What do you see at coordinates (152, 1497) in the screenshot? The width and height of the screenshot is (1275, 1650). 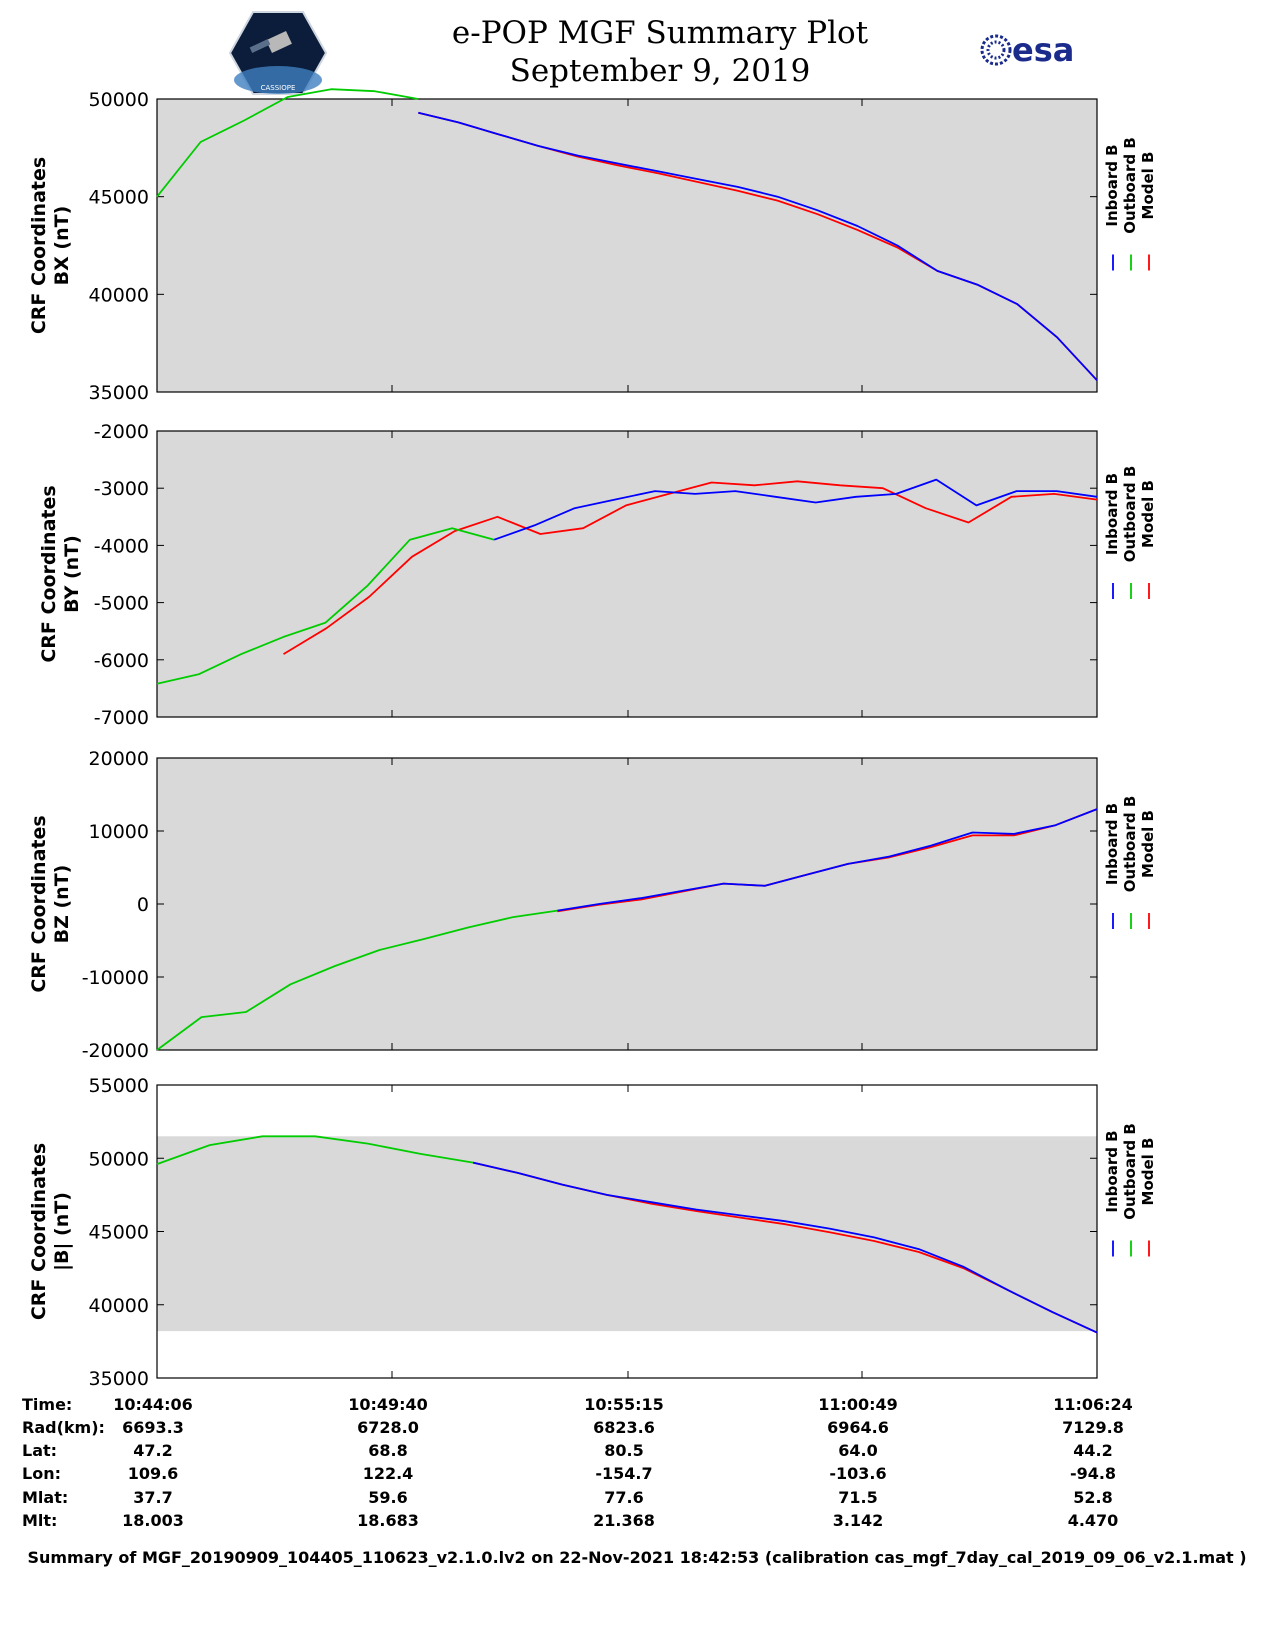 I see `info-cell: 37.7` at bounding box center [152, 1497].